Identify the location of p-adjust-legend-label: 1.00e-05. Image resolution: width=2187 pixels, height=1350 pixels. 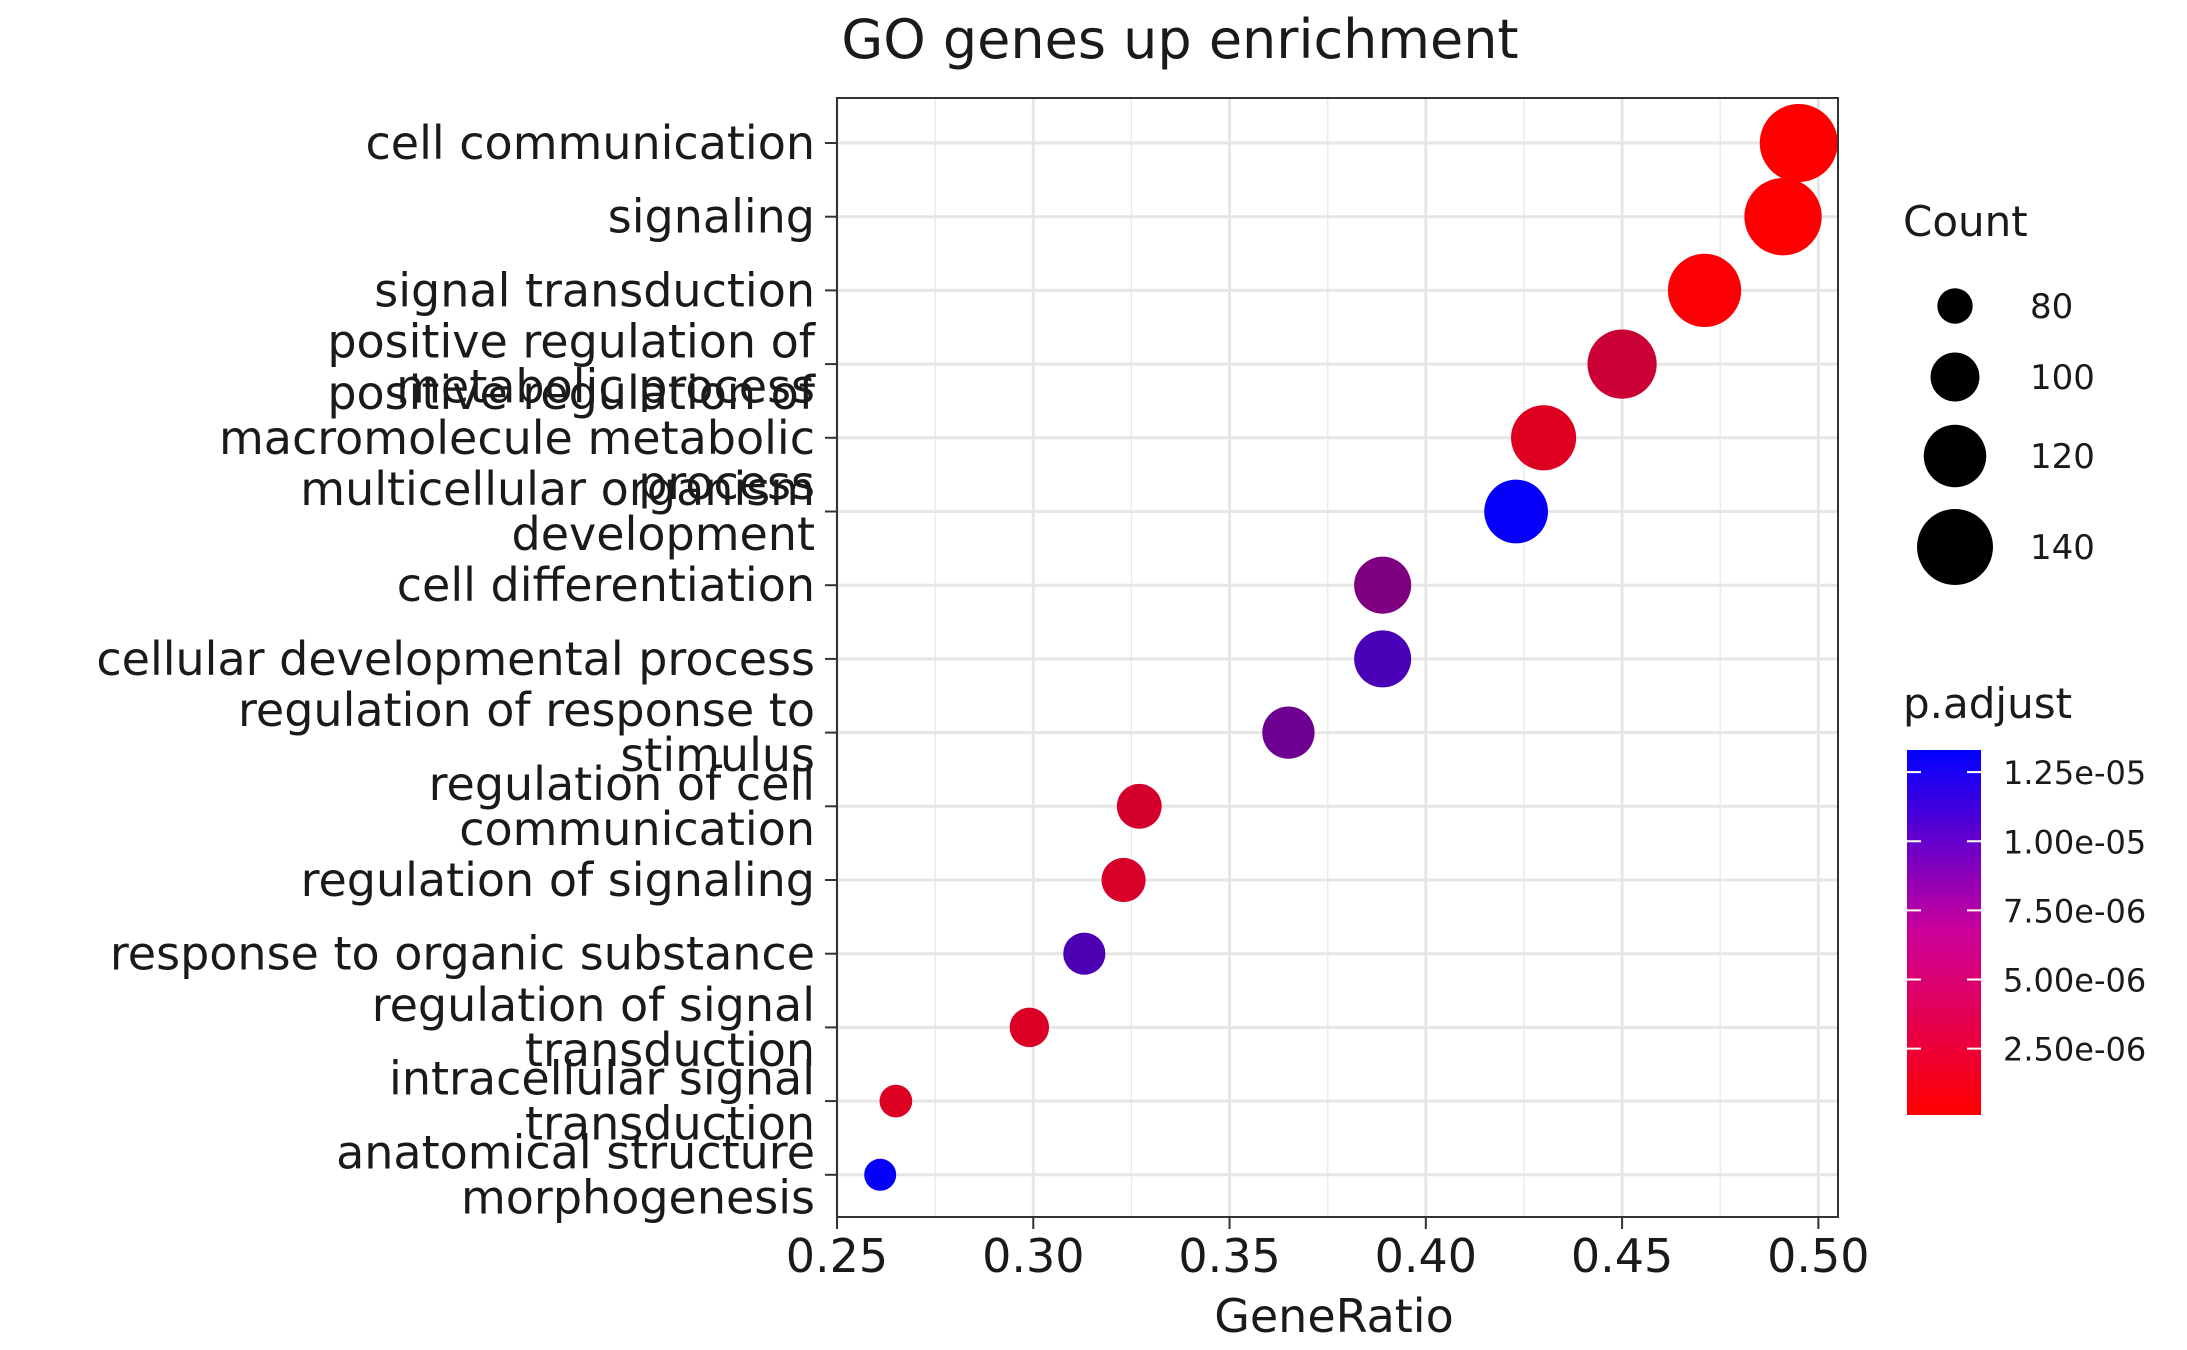
(2074, 842).